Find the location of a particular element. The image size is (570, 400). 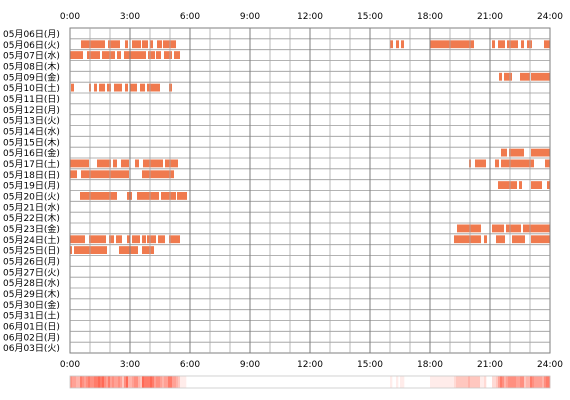

day-label: 05月22日(木) is located at coordinates (31, 218).